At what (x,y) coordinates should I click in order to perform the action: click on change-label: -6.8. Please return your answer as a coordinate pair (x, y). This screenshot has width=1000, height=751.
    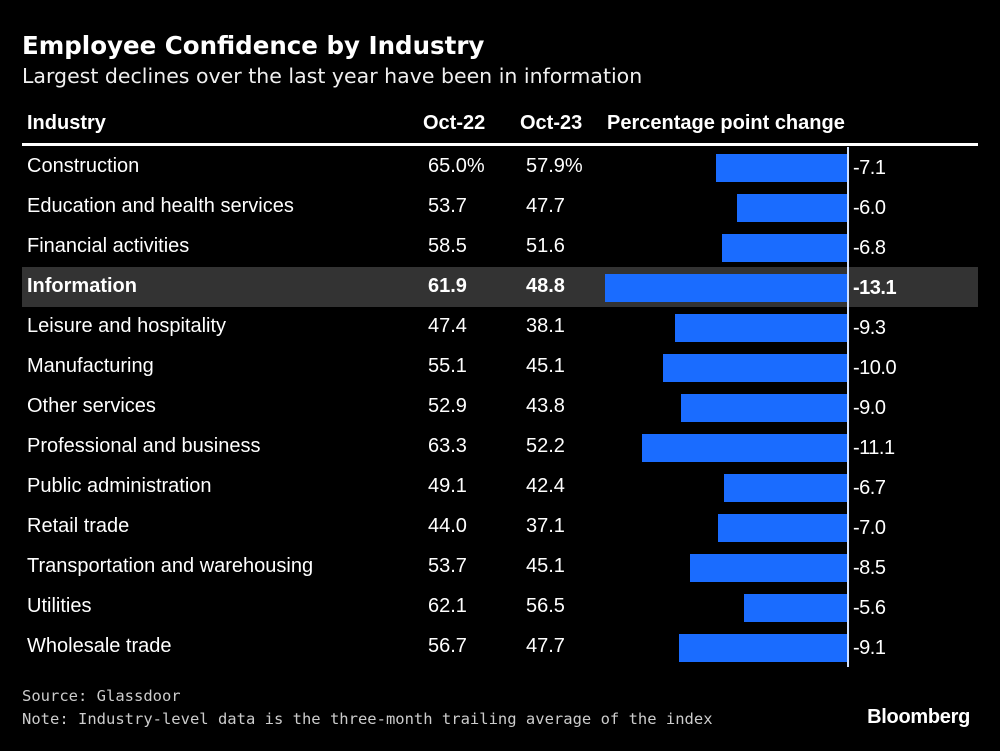
    Looking at the image, I should click on (869, 248).